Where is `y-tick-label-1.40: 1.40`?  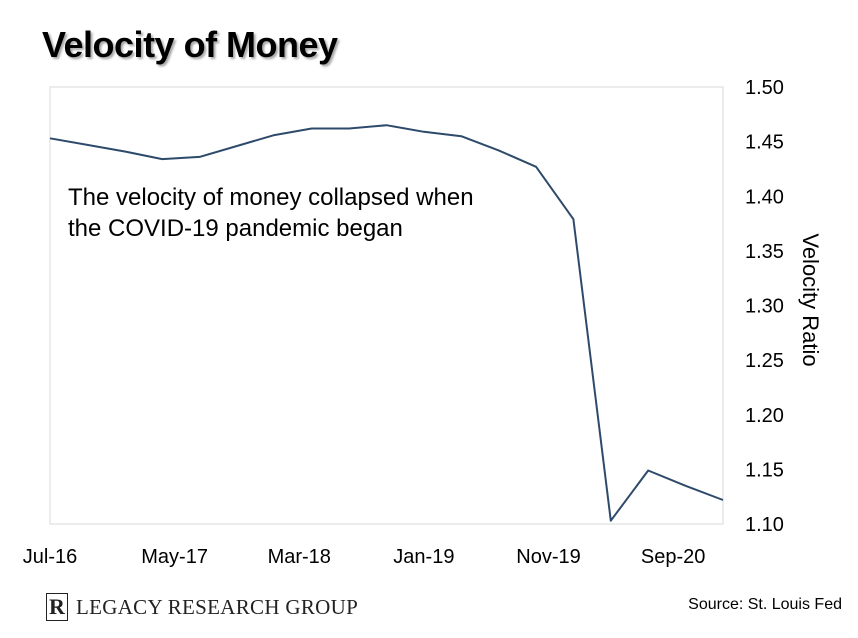 y-tick-label-1.40: 1.40 is located at coordinates (764, 197).